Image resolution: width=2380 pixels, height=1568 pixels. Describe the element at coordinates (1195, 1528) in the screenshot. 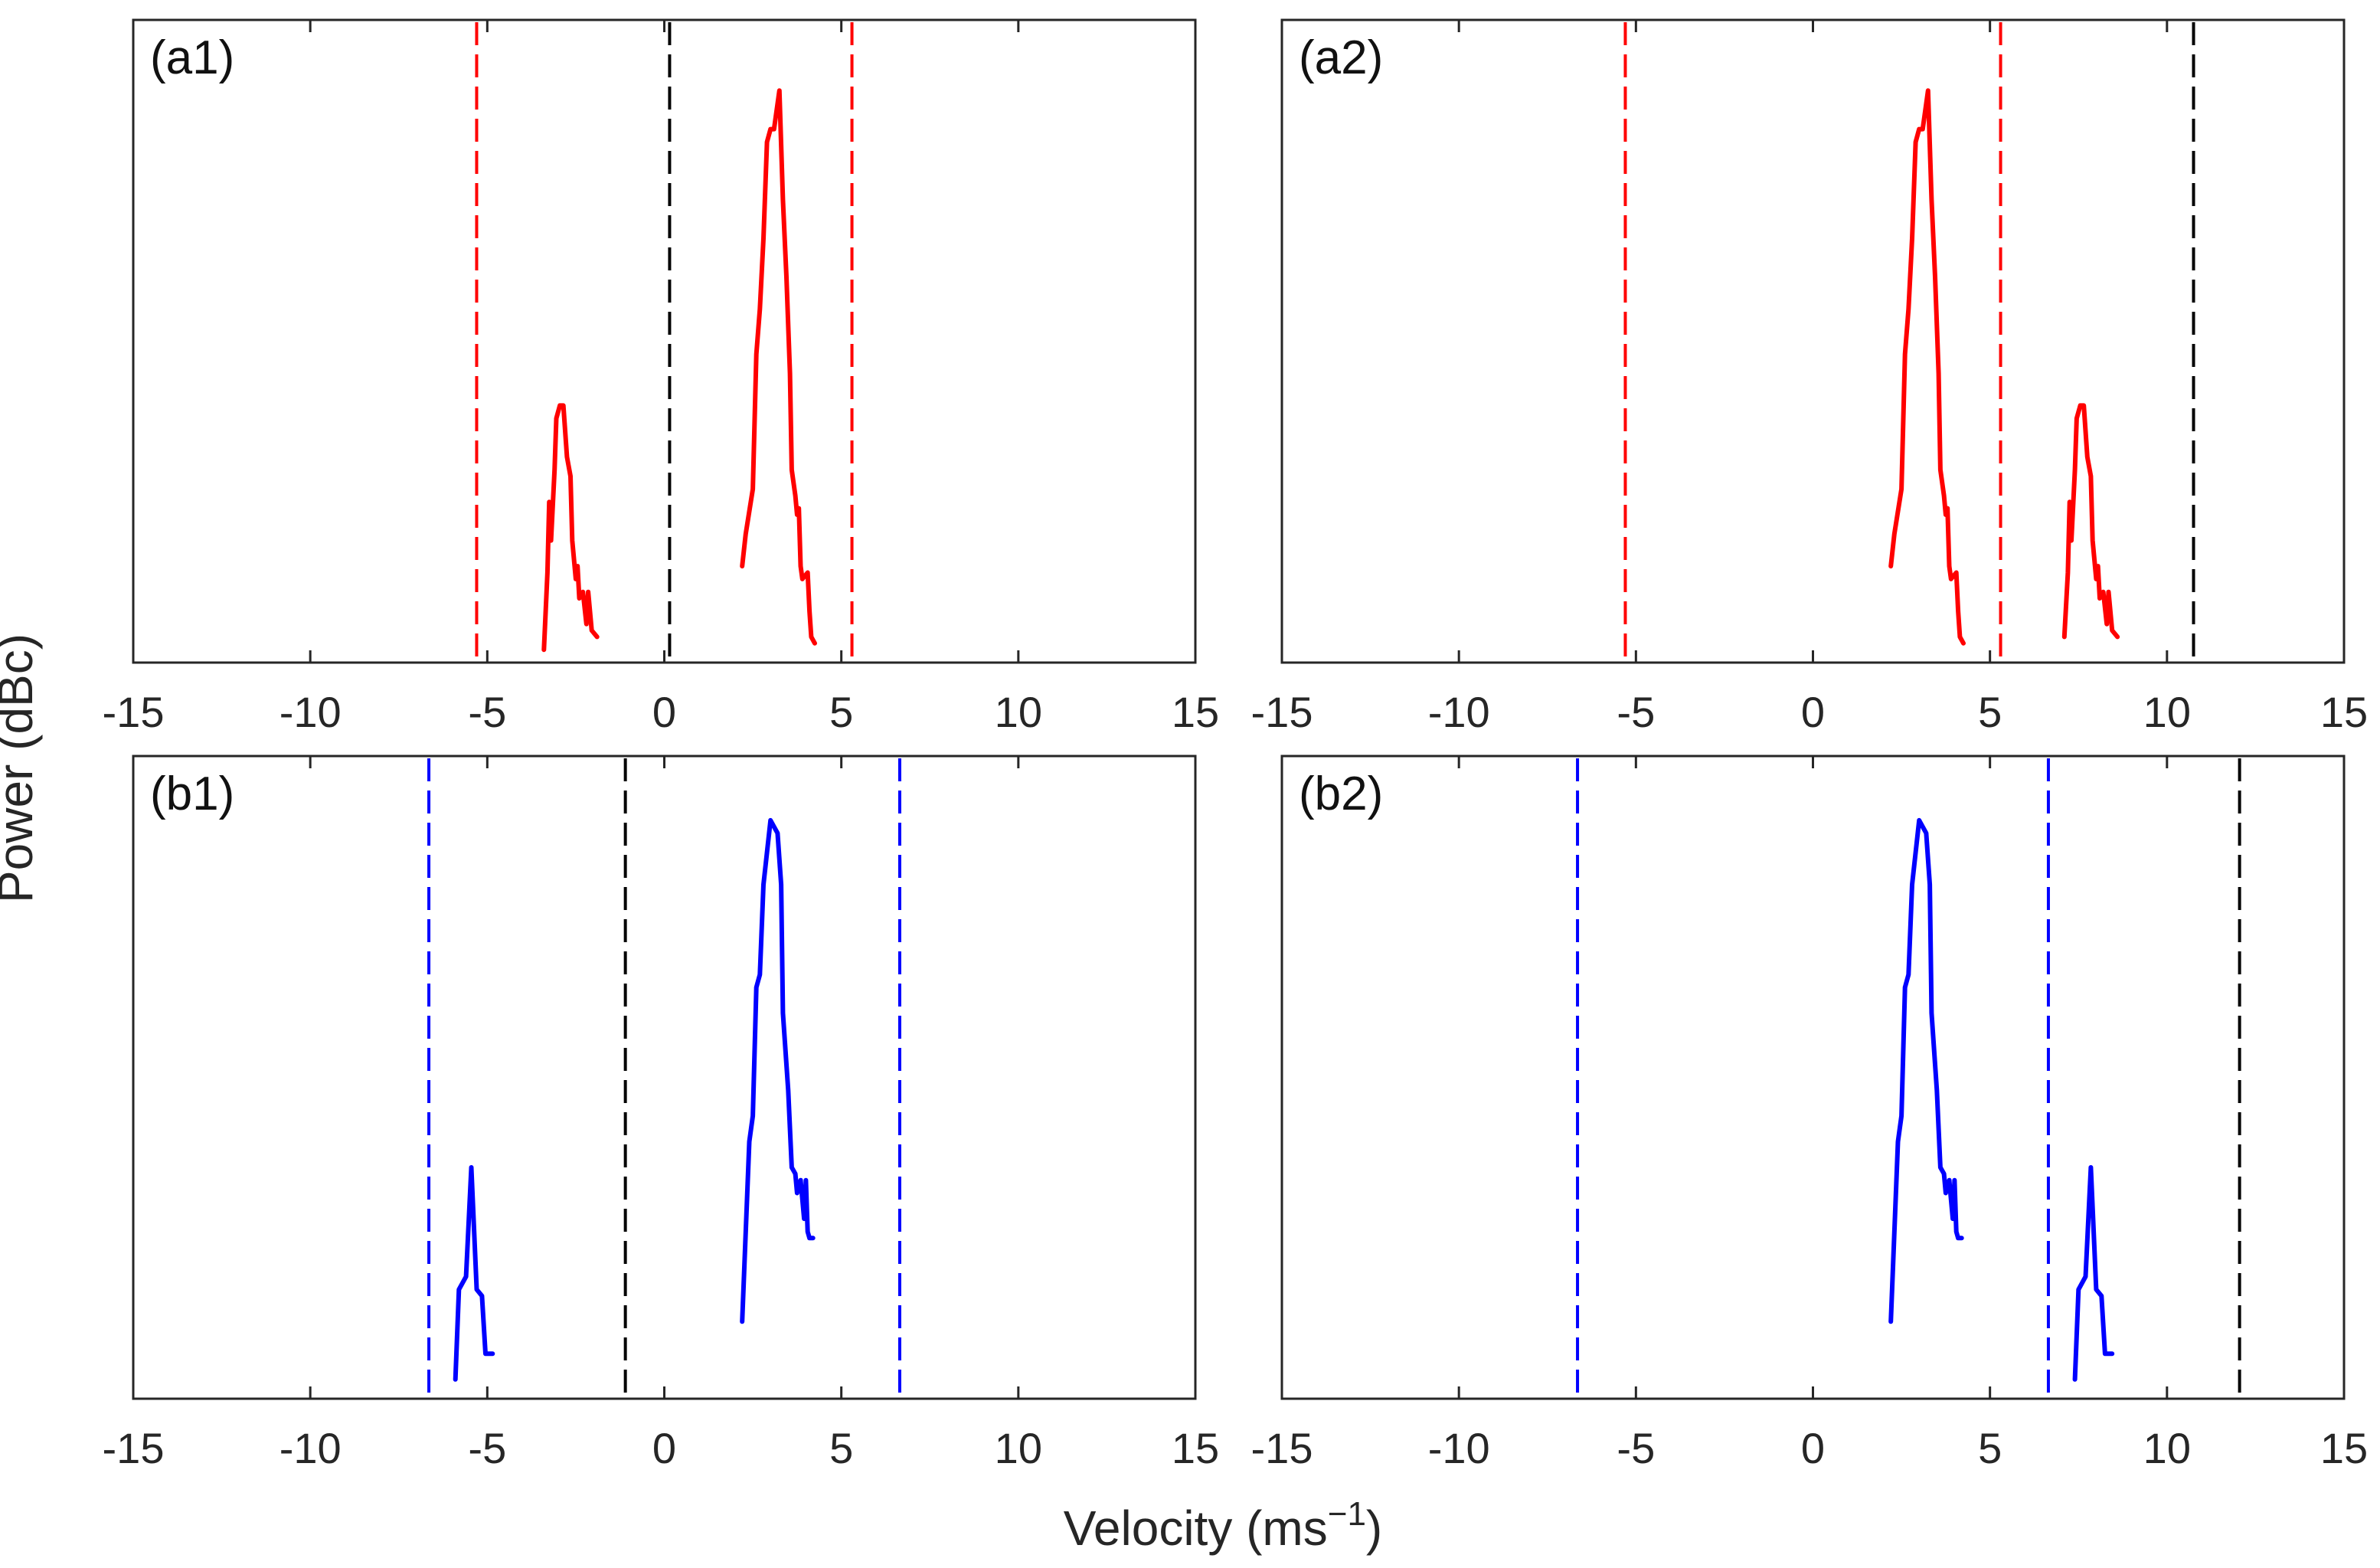

I see `x-axis-label-base: Velocity (ms` at that location.